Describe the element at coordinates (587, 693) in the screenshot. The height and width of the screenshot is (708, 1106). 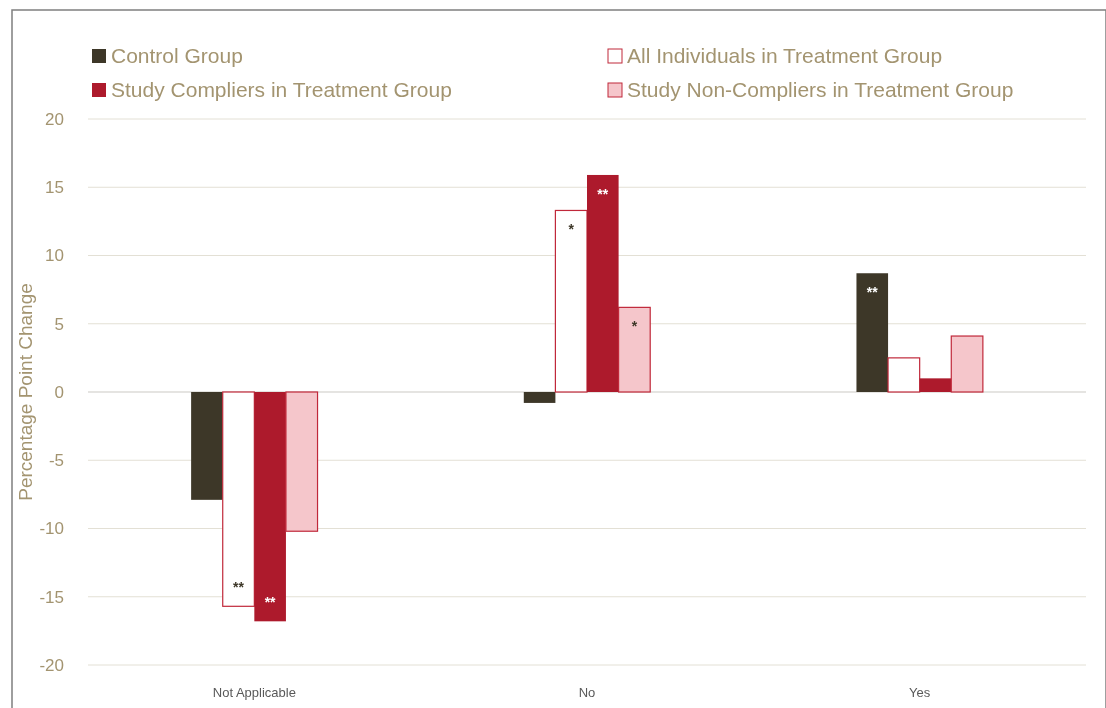
I see `x-tick-label: No` at that location.